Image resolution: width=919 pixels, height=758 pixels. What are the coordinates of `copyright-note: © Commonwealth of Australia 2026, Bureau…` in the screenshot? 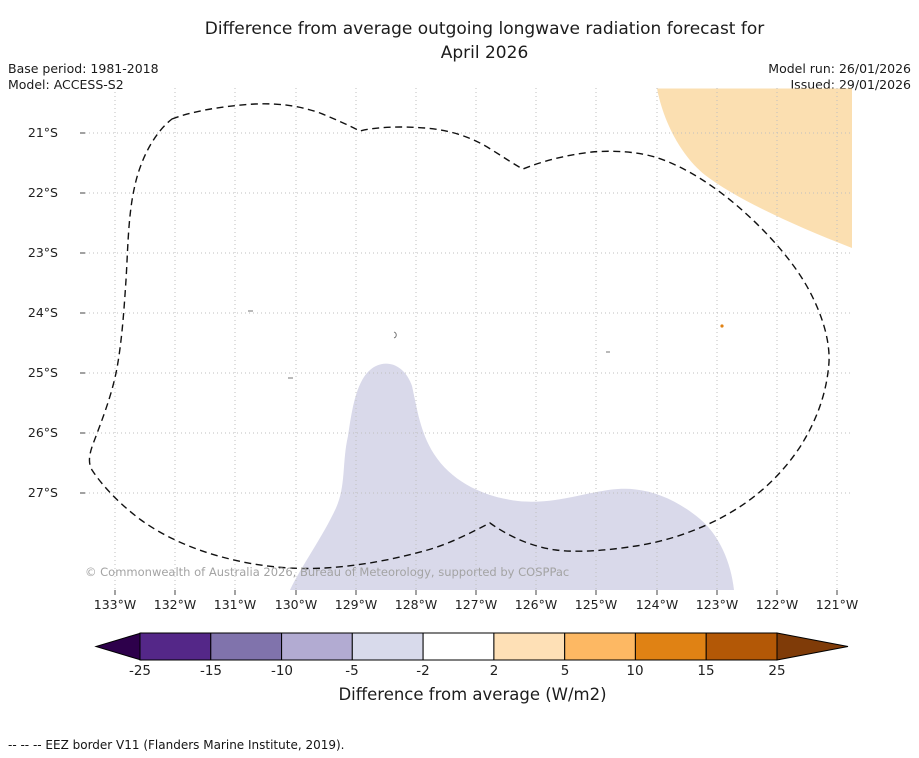 It's located at (327, 572).